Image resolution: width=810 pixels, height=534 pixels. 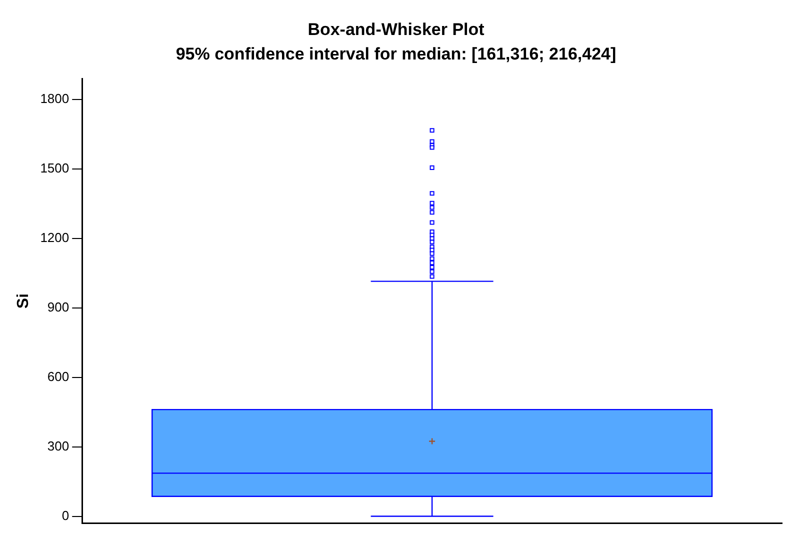 I want to click on y-tick-label: 1500, so click(x=55, y=168).